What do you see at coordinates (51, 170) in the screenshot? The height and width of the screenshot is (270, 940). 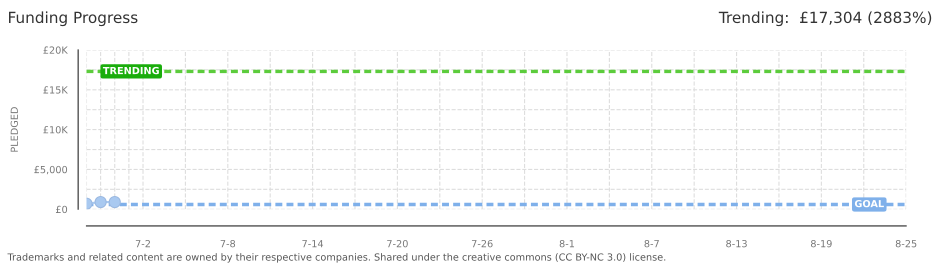 I see `y-tick-label: £5,000` at bounding box center [51, 170].